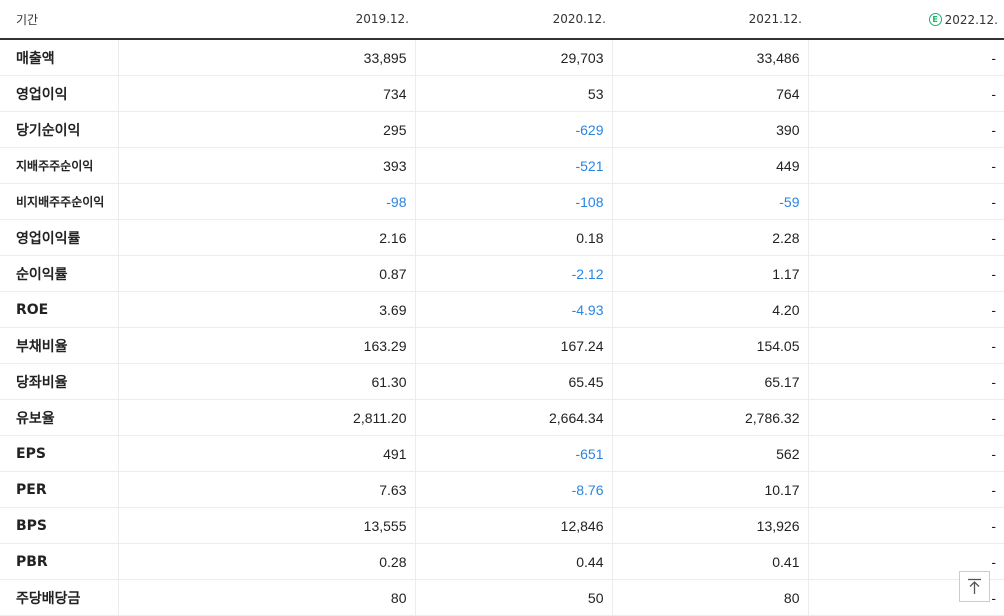  What do you see at coordinates (267, 453) in the screenshot?
I see `cell-value: 491` at bounding box center [267, 453].